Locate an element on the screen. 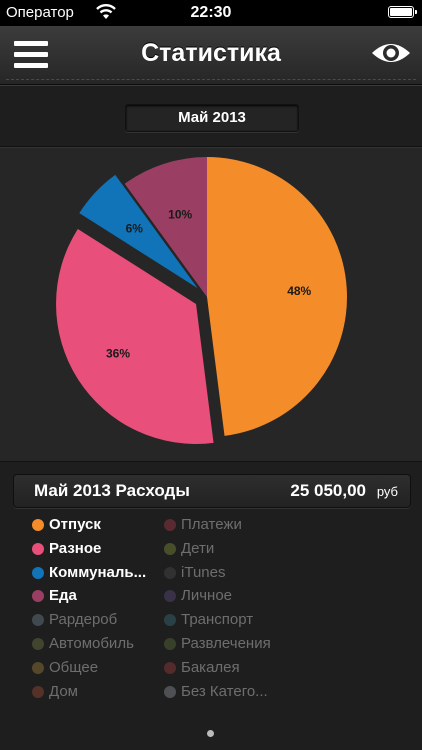  status-bar: Оператор 22:30 is located at coordinates (211, 13).